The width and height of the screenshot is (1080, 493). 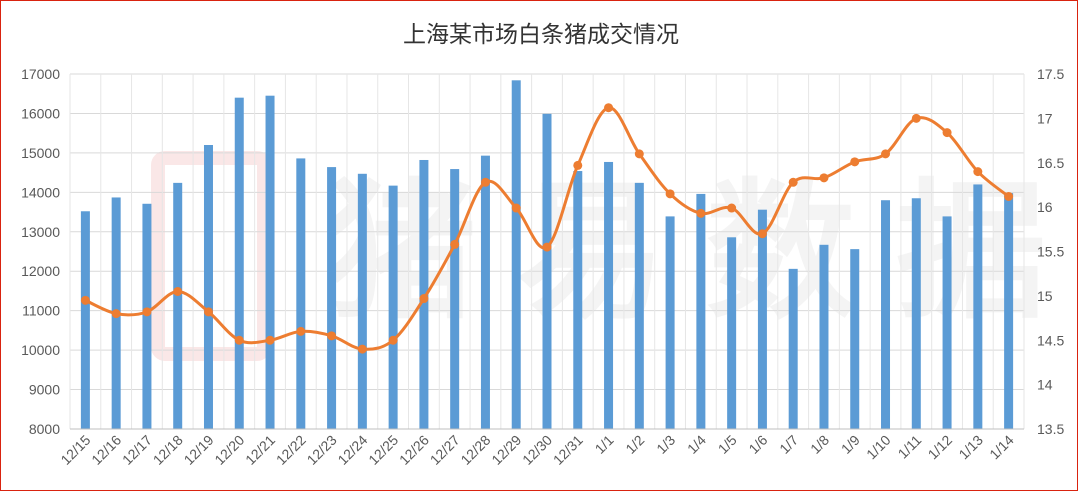 What do you see at coordinates (788, 444) in the screenshot?
I see `x-tick-label: 1/7` at bounding box center [788, 444].